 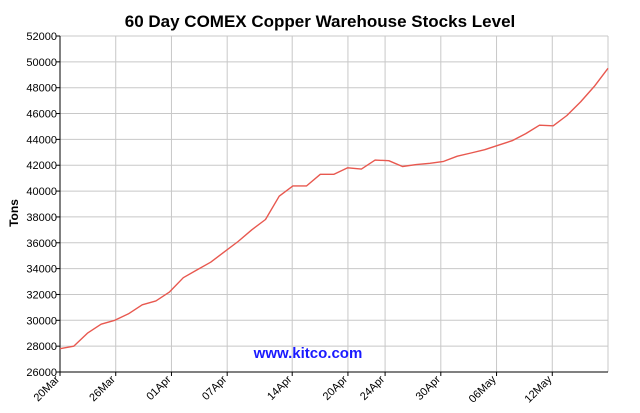 What do you see at coordinates (41, 37) in the screenshot?
I see `y-tick-label: 52000` at bounding box center [41, 37].